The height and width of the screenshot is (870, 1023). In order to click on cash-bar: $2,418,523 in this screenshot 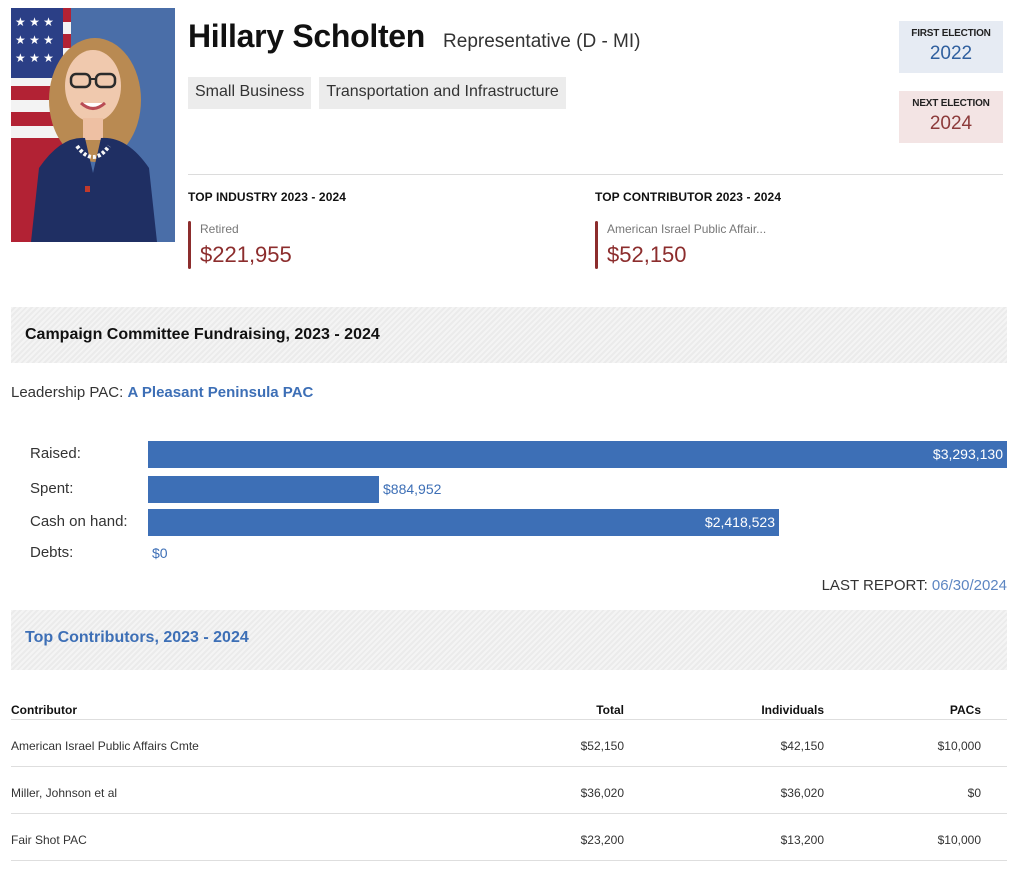, I will do `click(463, 522)`.